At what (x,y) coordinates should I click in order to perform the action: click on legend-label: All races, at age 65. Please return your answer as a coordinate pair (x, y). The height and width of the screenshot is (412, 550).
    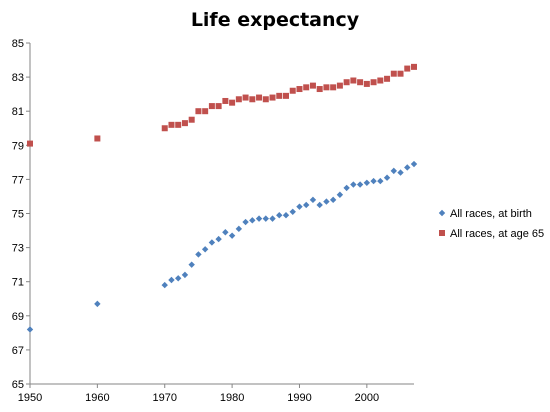
    Looking at the image, I should click on (497, 234).